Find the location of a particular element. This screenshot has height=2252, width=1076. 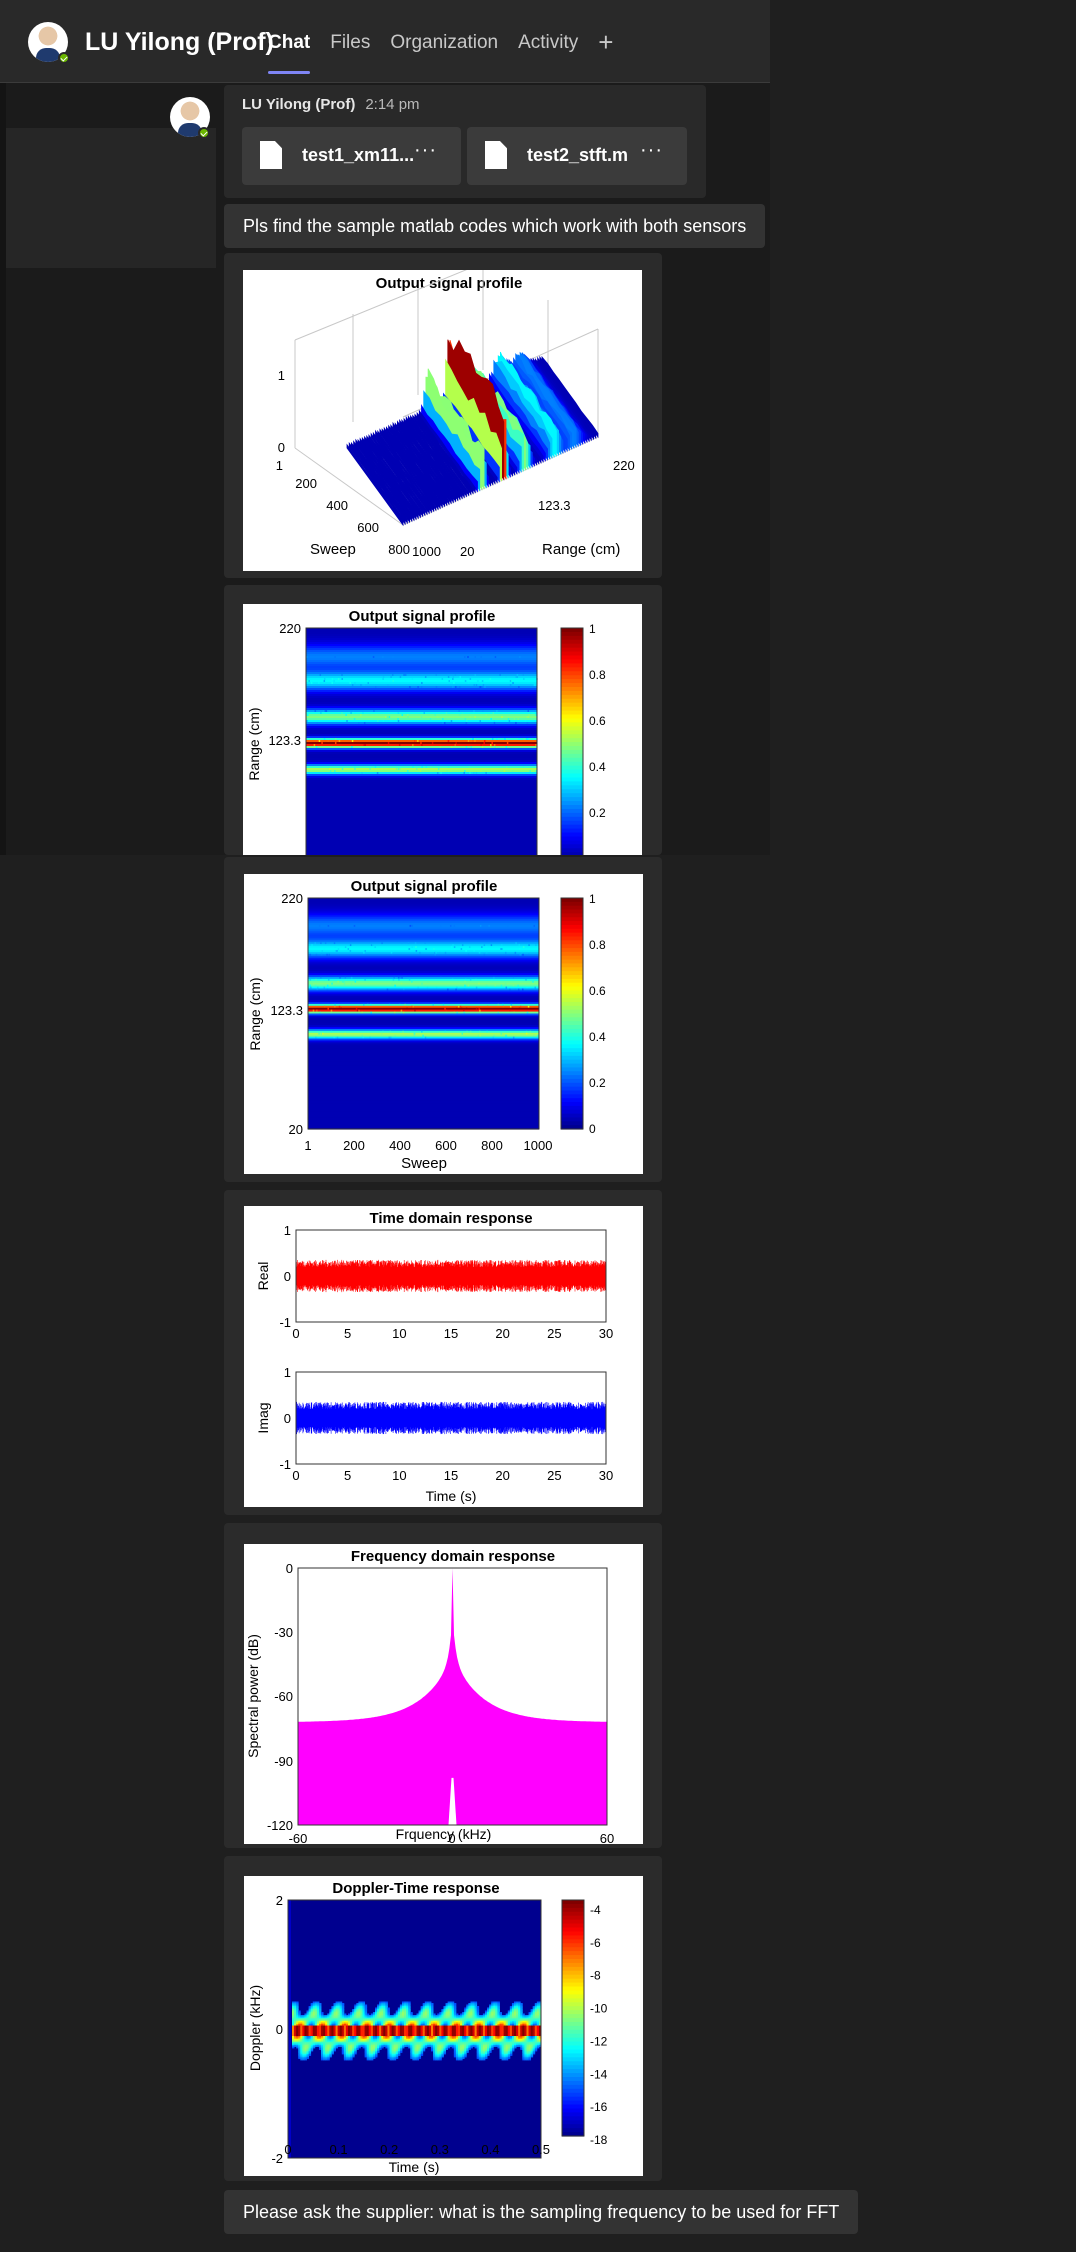

tab-chat: Chat is located at coordinates (289, 53).